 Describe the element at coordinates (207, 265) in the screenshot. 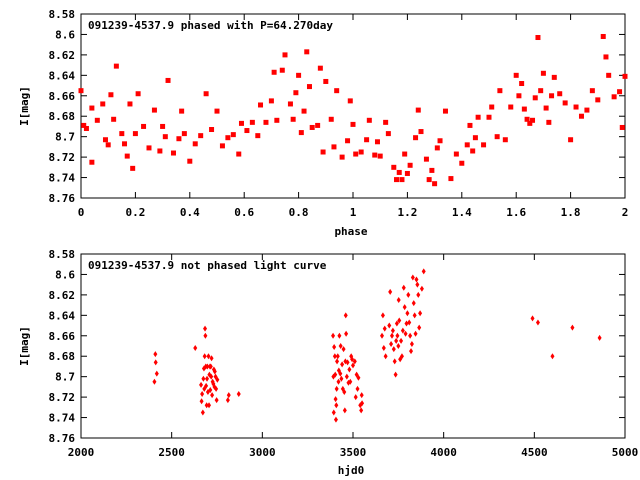

I see `unphased-chart-title: 091239-4537.9 not phased light curve` at that location.